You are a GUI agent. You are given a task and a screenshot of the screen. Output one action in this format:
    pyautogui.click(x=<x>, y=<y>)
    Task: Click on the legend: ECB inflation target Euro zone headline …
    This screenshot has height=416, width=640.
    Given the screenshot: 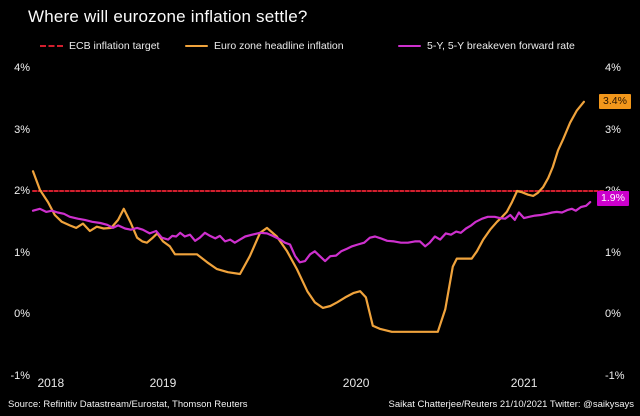 What is the action you would take?
    pyautogui.click(x=320, y=47)
    